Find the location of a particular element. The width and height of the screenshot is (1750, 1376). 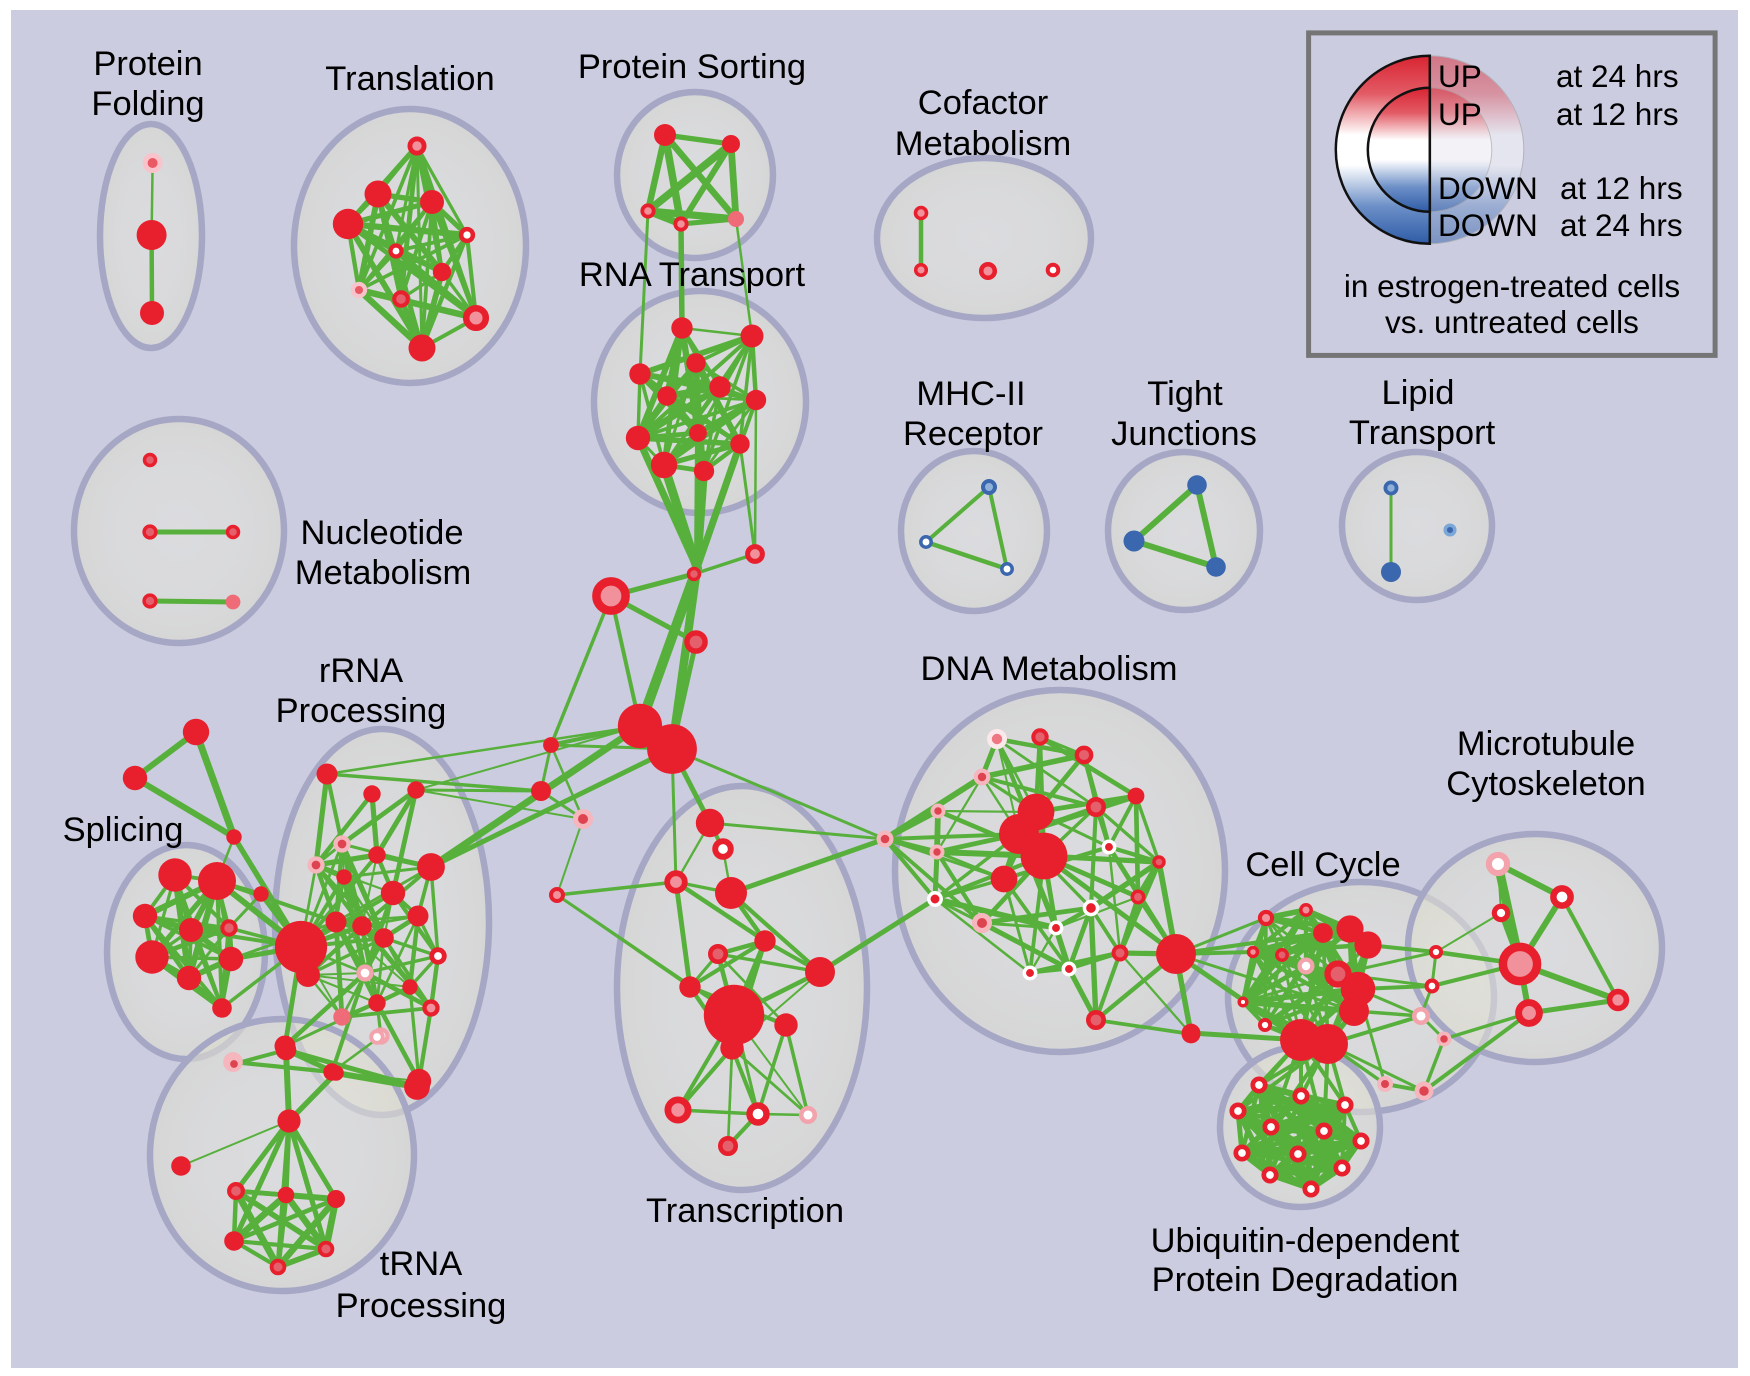

svg-text: Junctions is located at coordinates (1184, 434).